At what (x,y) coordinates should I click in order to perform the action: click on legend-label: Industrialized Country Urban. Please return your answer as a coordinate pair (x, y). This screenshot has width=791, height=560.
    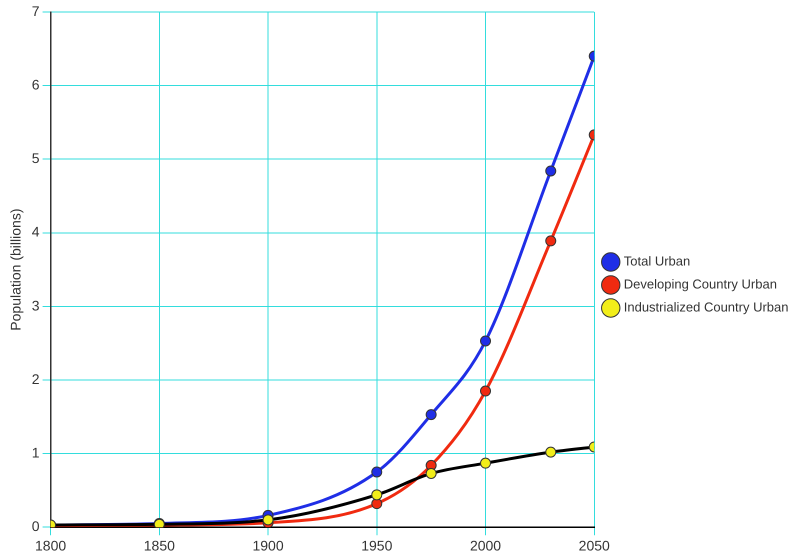
    Looking at the image, I should click on (706, 307).